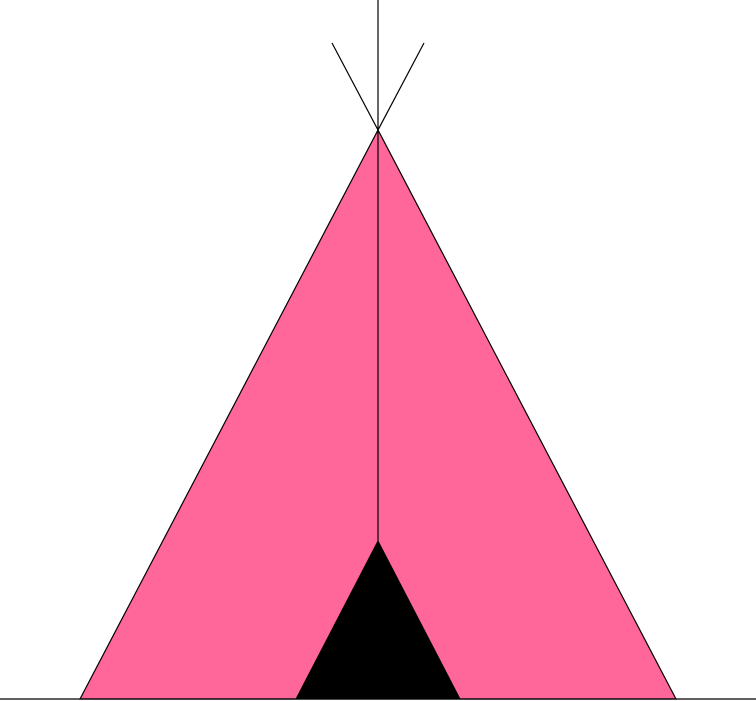 The image size is (756, 701). What do you see at coordinates (401, 86) in the screenshot?
I see `pole-right-tip` at bounding box center [401, 86].